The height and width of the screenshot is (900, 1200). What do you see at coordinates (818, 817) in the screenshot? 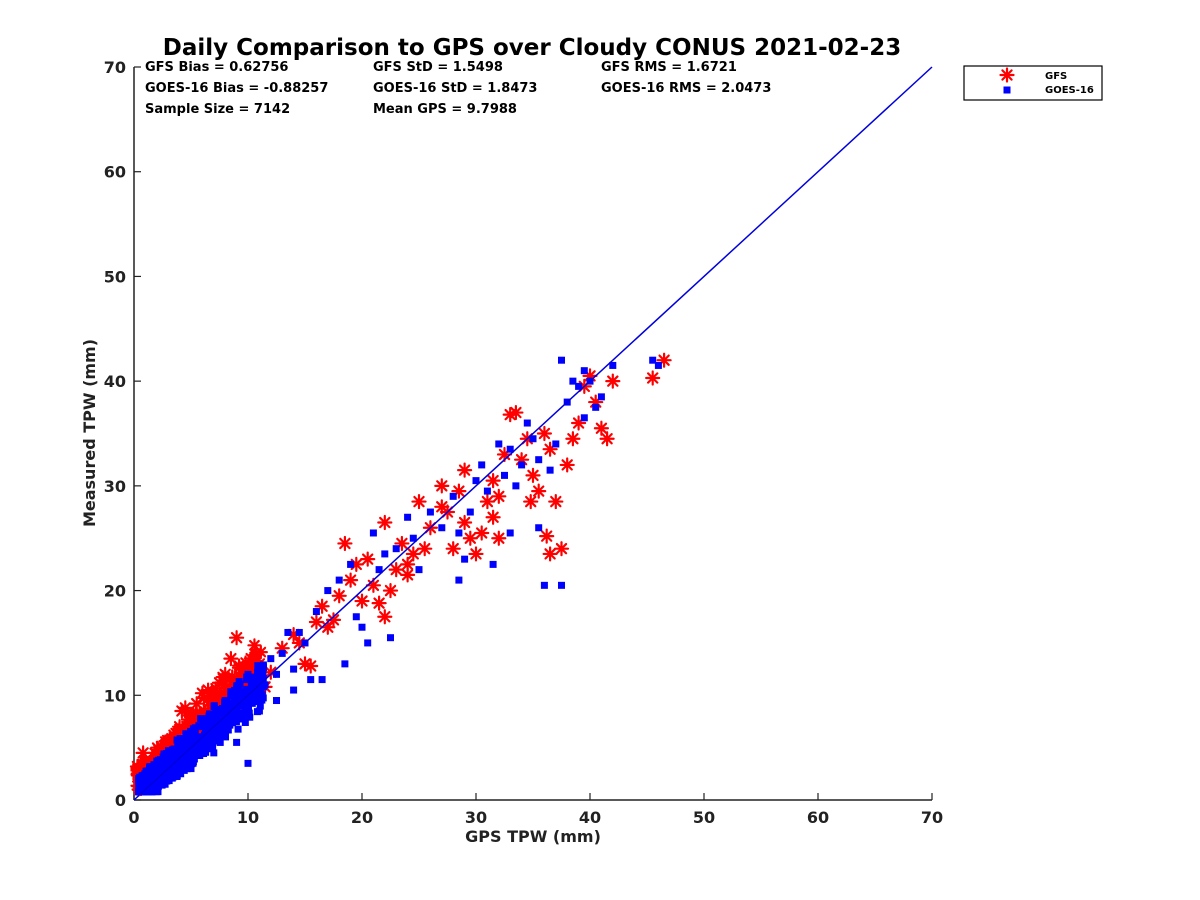
I see `x-tick-label: 60` at bounding box center [818, 817].